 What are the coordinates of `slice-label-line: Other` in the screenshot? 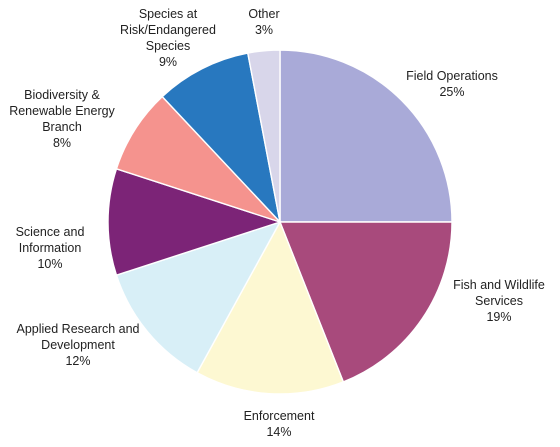 It's located at (263, 14).